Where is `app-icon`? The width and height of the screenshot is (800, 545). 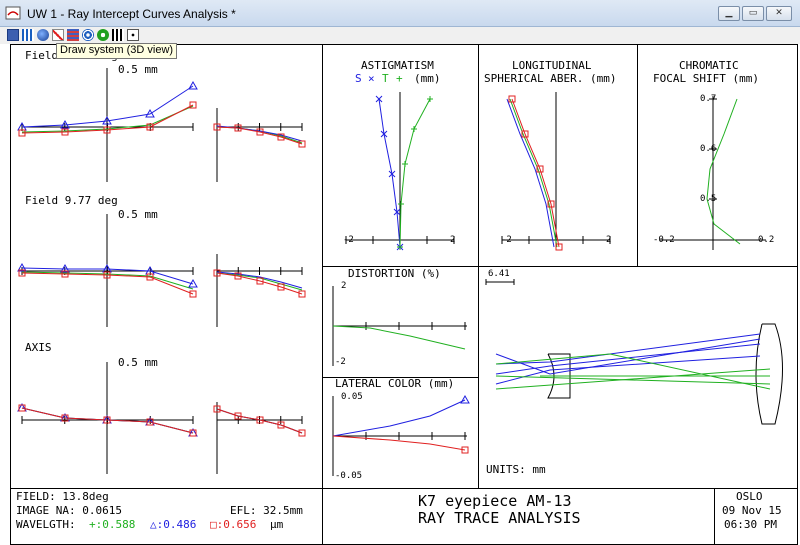
app-icon is located at coordinates (13, 13).